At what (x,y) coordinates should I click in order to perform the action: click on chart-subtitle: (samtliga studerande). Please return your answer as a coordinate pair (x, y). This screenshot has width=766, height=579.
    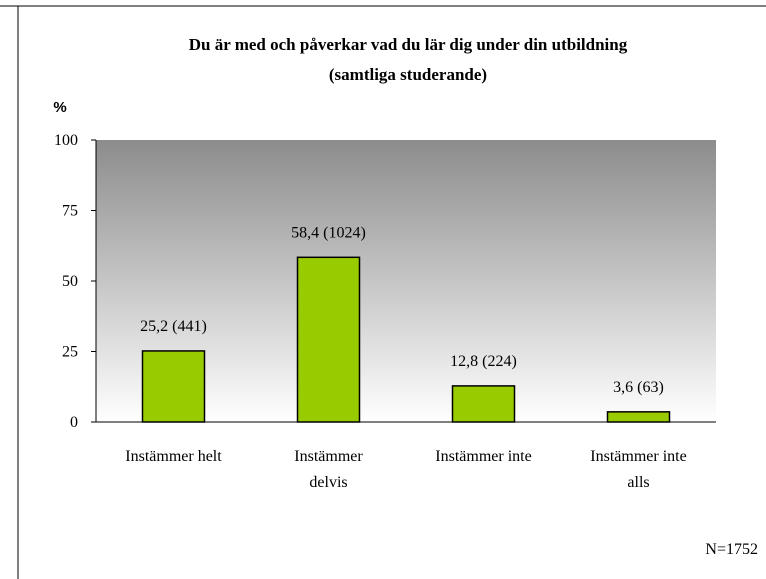
    Looking at the image, I should click on (408, 74).